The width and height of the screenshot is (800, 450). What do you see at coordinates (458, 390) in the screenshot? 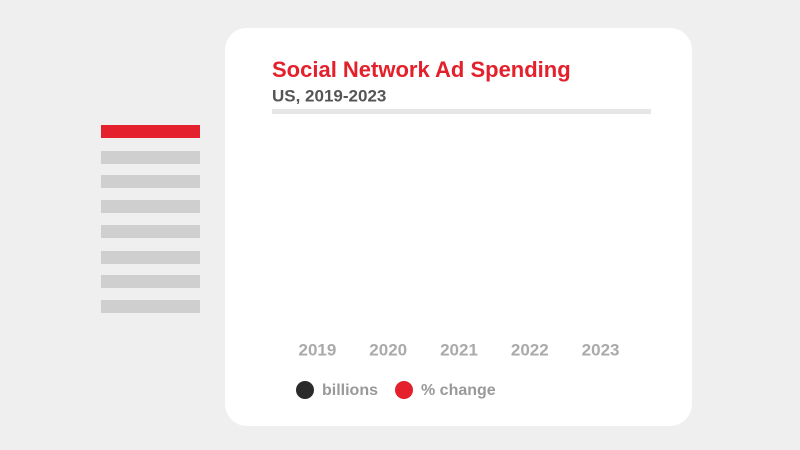
I see `legend-label: % change` at bounding box center [458, 390].